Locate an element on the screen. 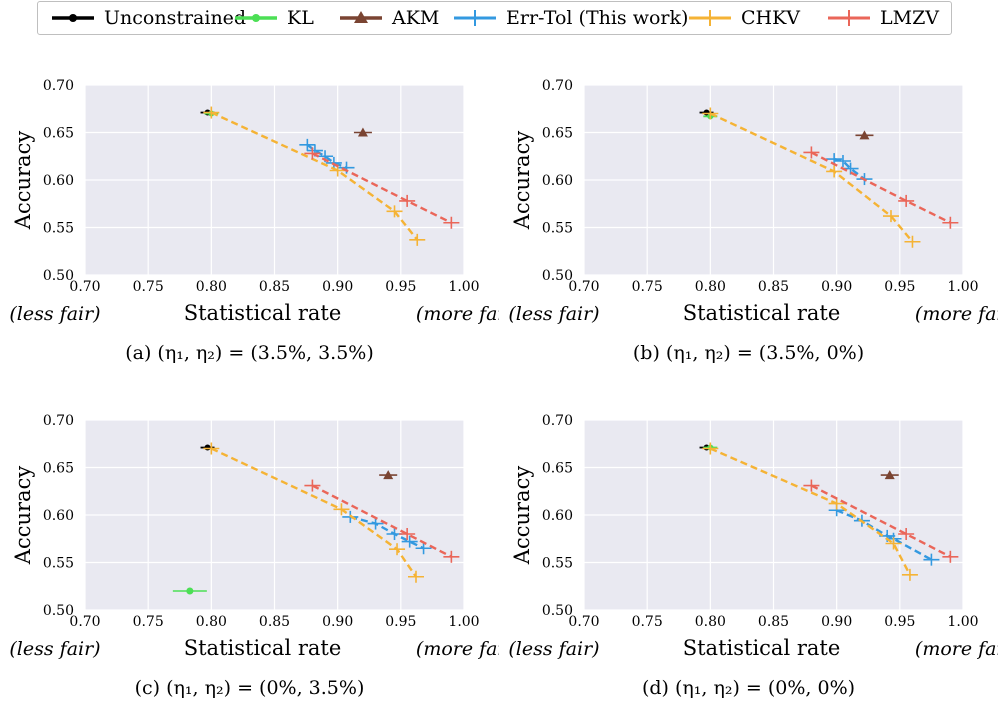 This screenshot has width=998, height=713. legend-label: KL is located at coordinates (300, 18).